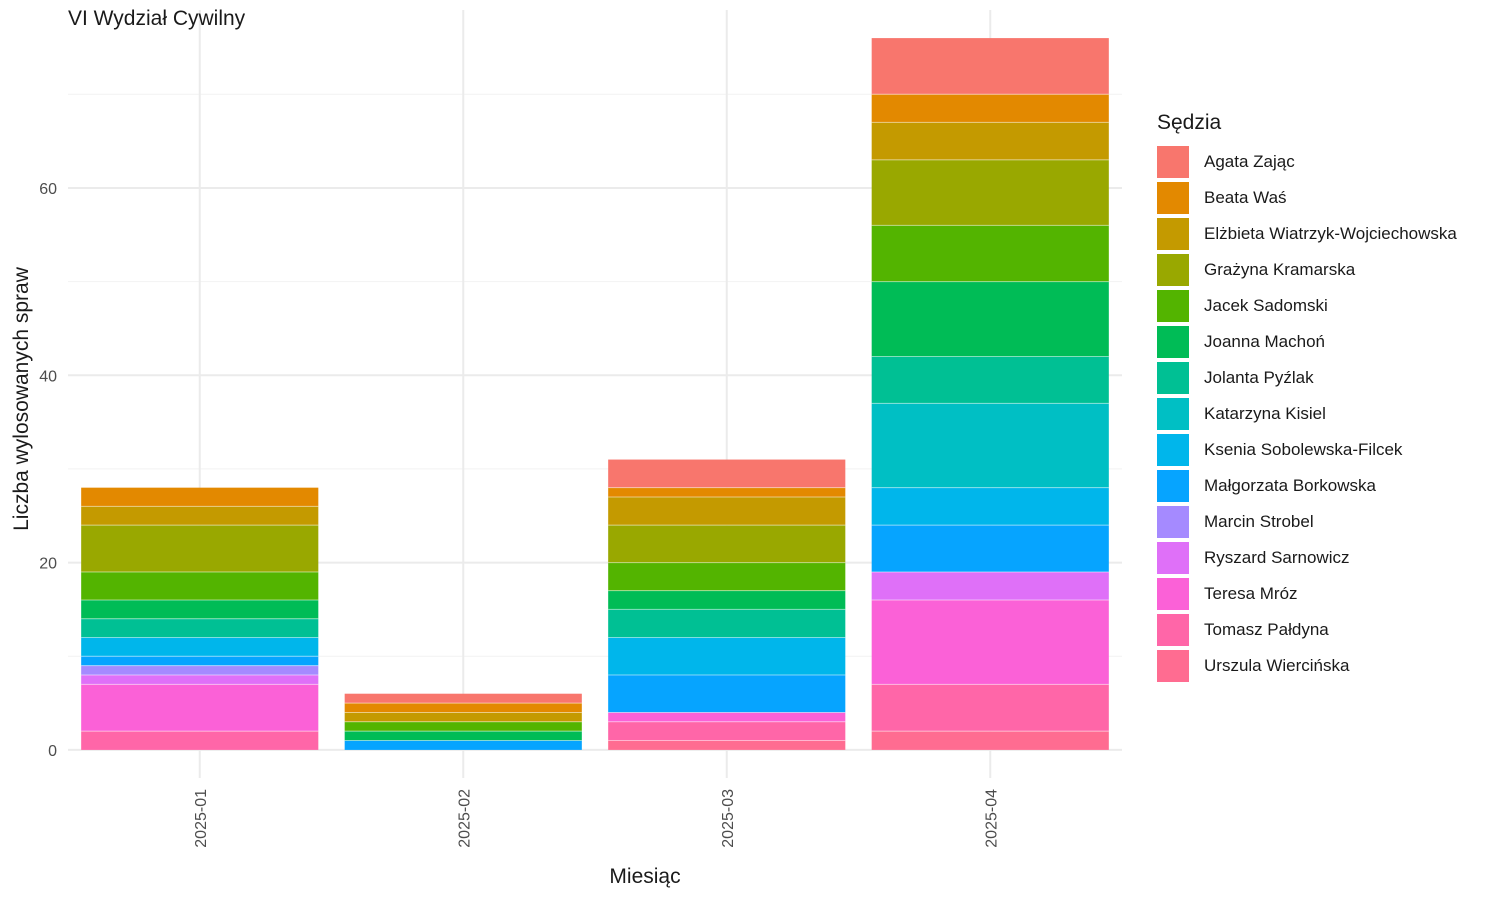 This screenshot has width=1500, height=900. Describe the element at coordinates (48, 376) in the screenshot. I see `y-tick-label: 40` at that location.